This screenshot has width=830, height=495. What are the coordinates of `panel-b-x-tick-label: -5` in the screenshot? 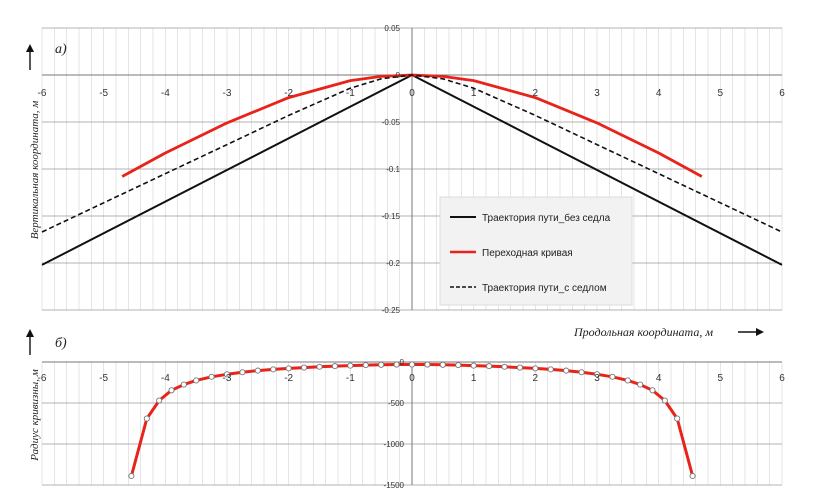 It's located at (103, 378).